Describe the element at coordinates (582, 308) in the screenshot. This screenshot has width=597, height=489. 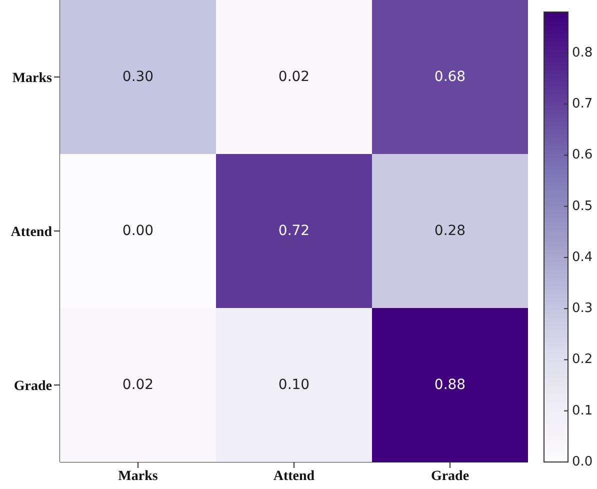
I see `color-bar-label: 0.3` at that location.